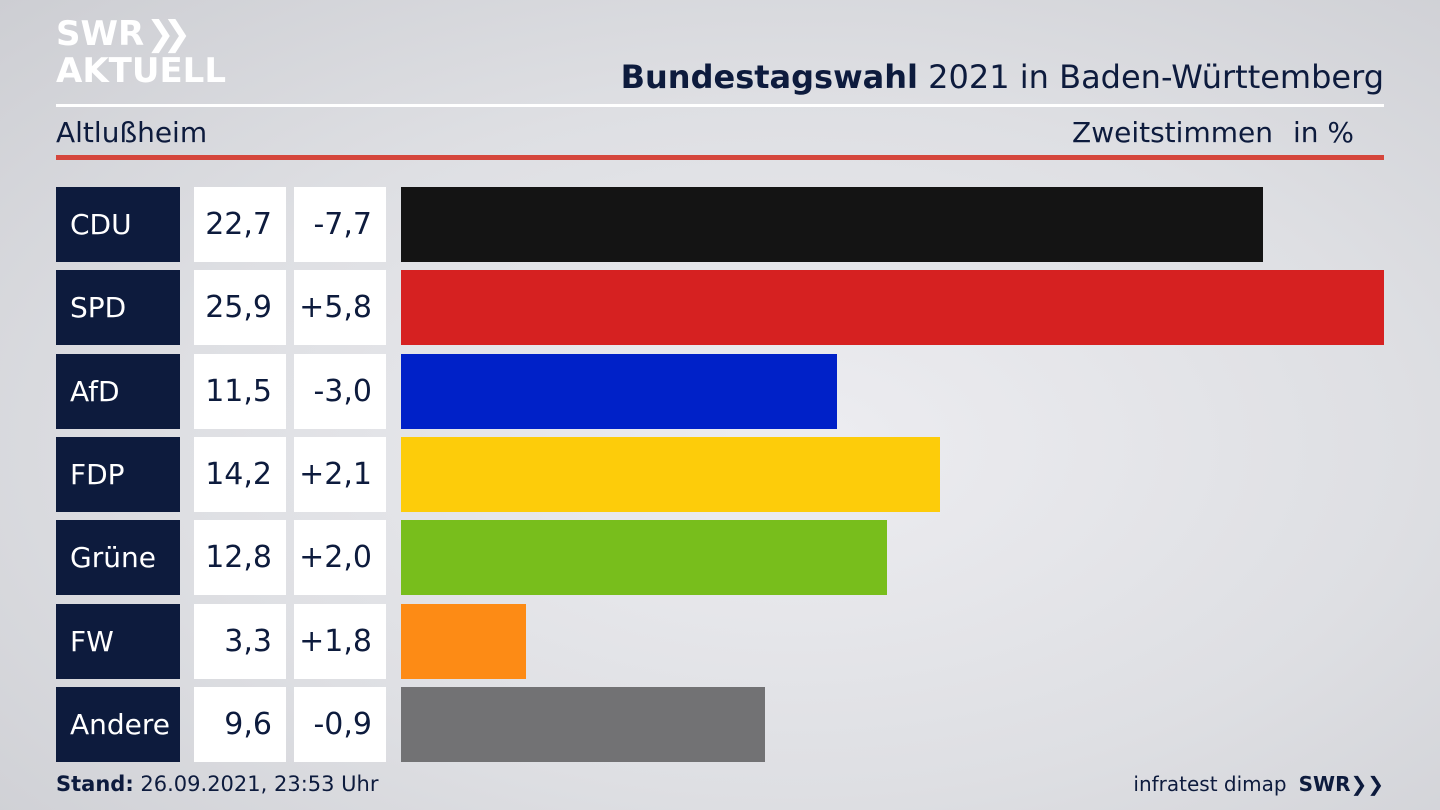  I want to click on source-credit: infratest dimap SWR❯❯, so click(1258, 784).